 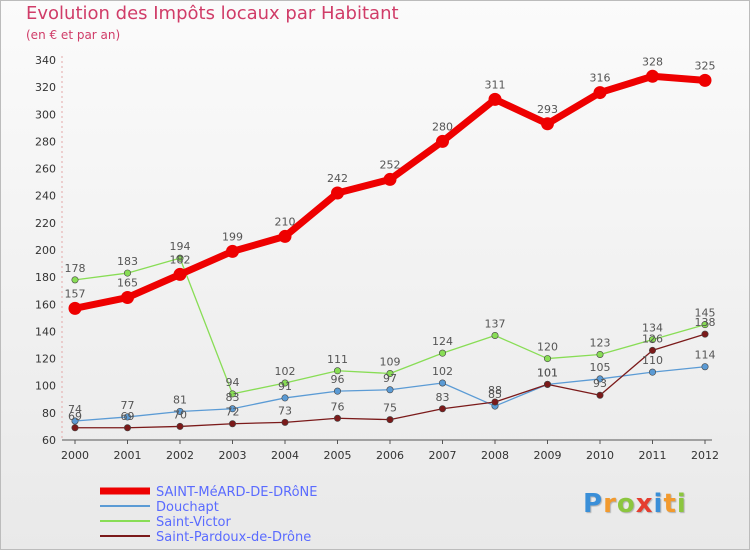 What do you see at coordinates (180, 455) in the screenshot?
I see `x-tick-label: 2002` at bounding box center [180, 455].